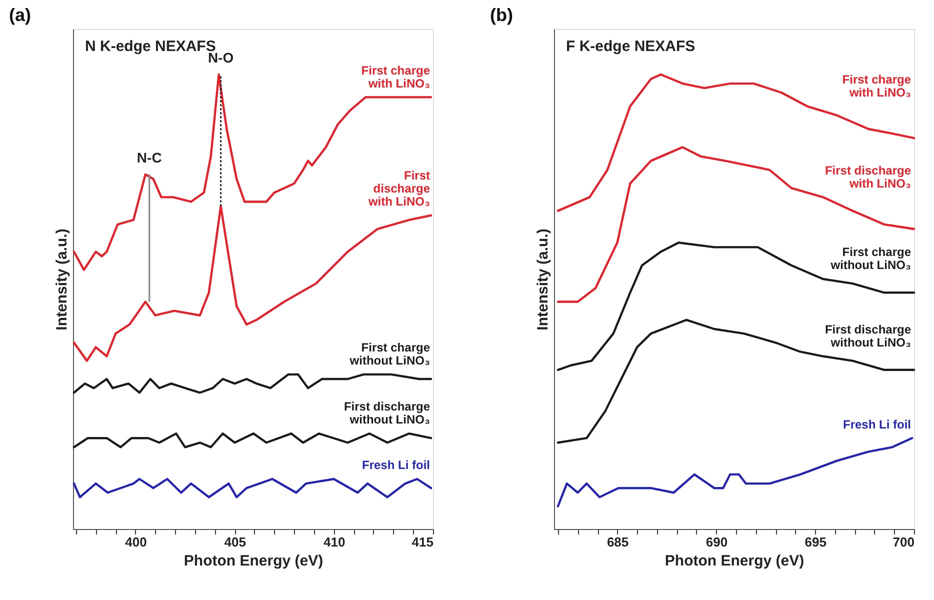 The width and height of the screenshot is (934, 600). What do you see at coordinates (423, 542) in the screenshot?
I see `x-tick-label: 415` at bounding box center [423, 542].